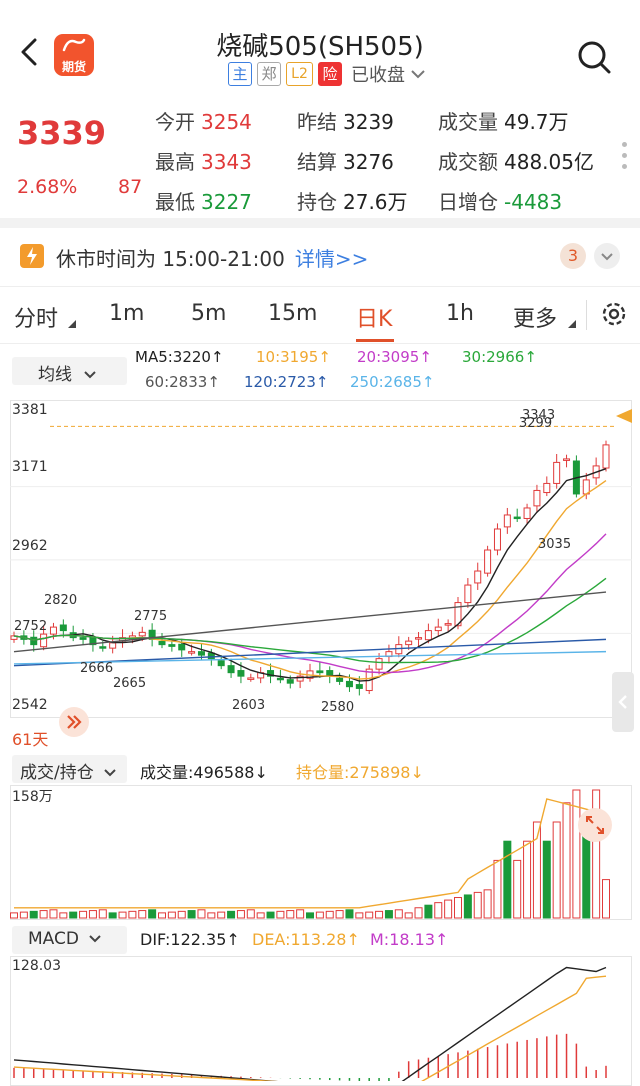 This screenshot has height=1086, width=640. I want to click on back-arrow-icon, so click(29, 52).